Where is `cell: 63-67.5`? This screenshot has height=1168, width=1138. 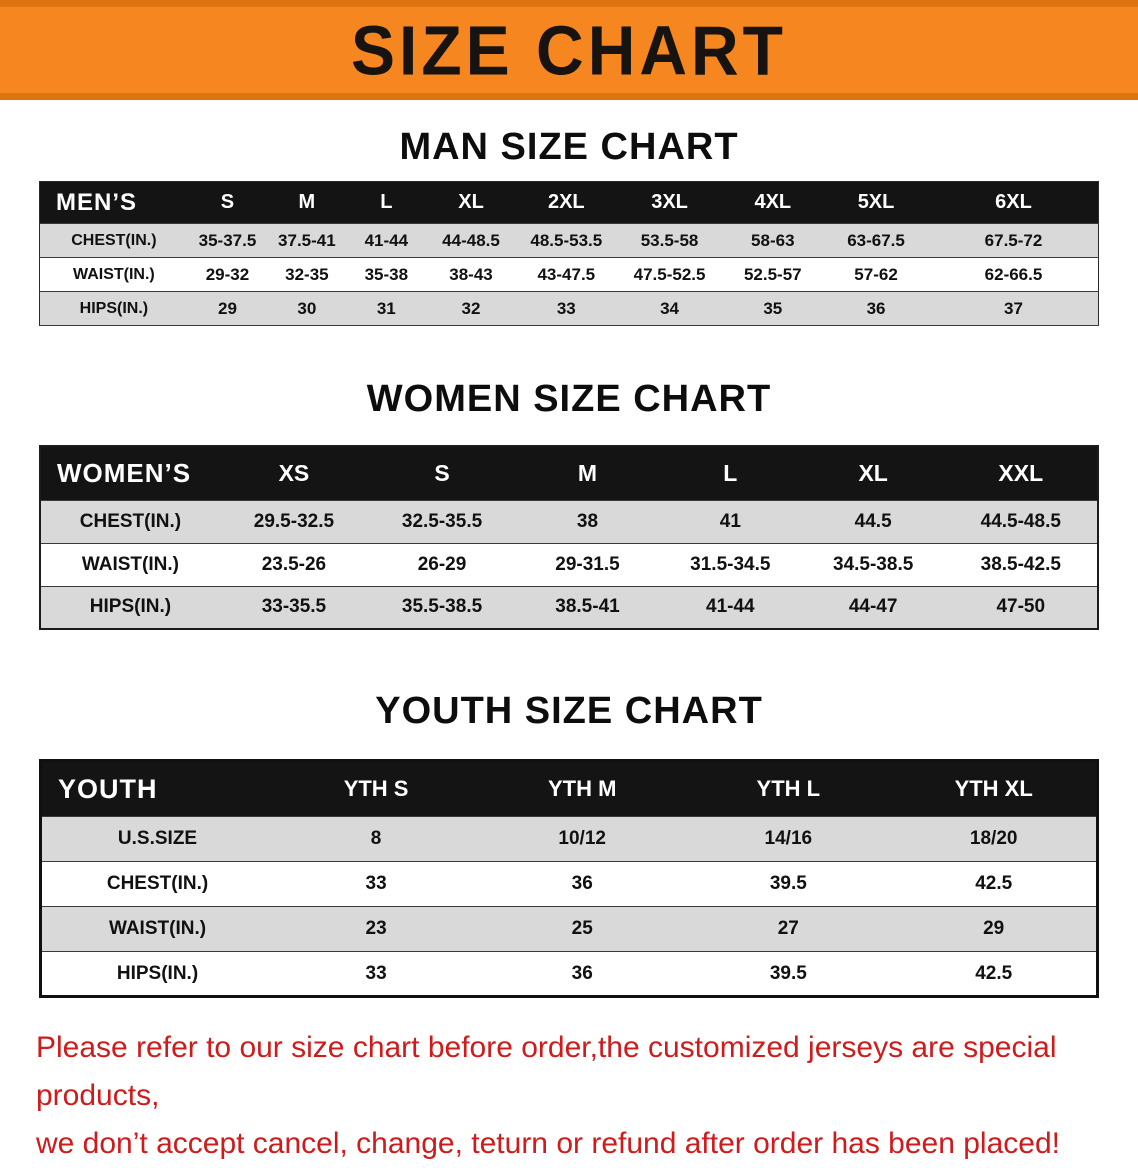 cell: 63-67.5 is located at coordinates (876, 240).